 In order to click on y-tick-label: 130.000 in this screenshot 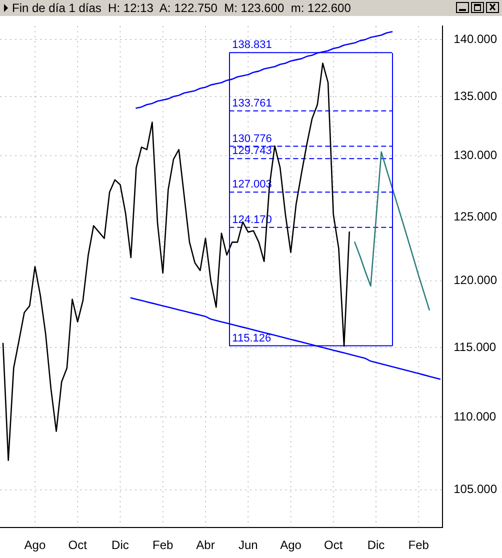, I will do `click(476, 155)`.